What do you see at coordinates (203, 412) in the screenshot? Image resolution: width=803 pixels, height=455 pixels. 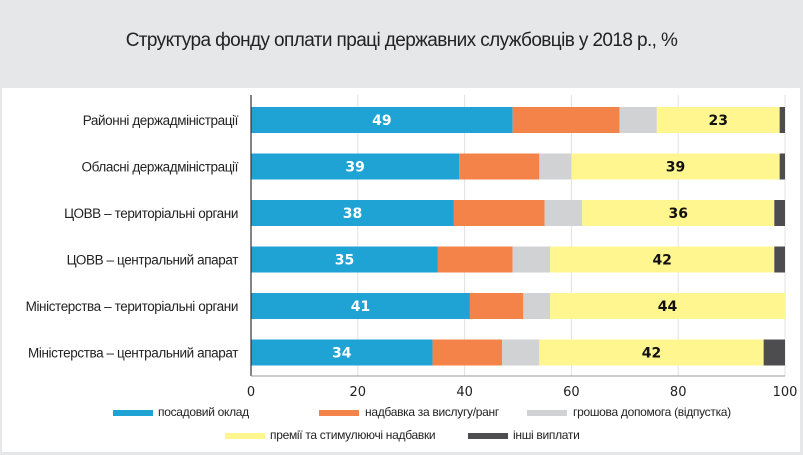 I see `legend-label: посадовий оклад` at bounding box center [203, 412].